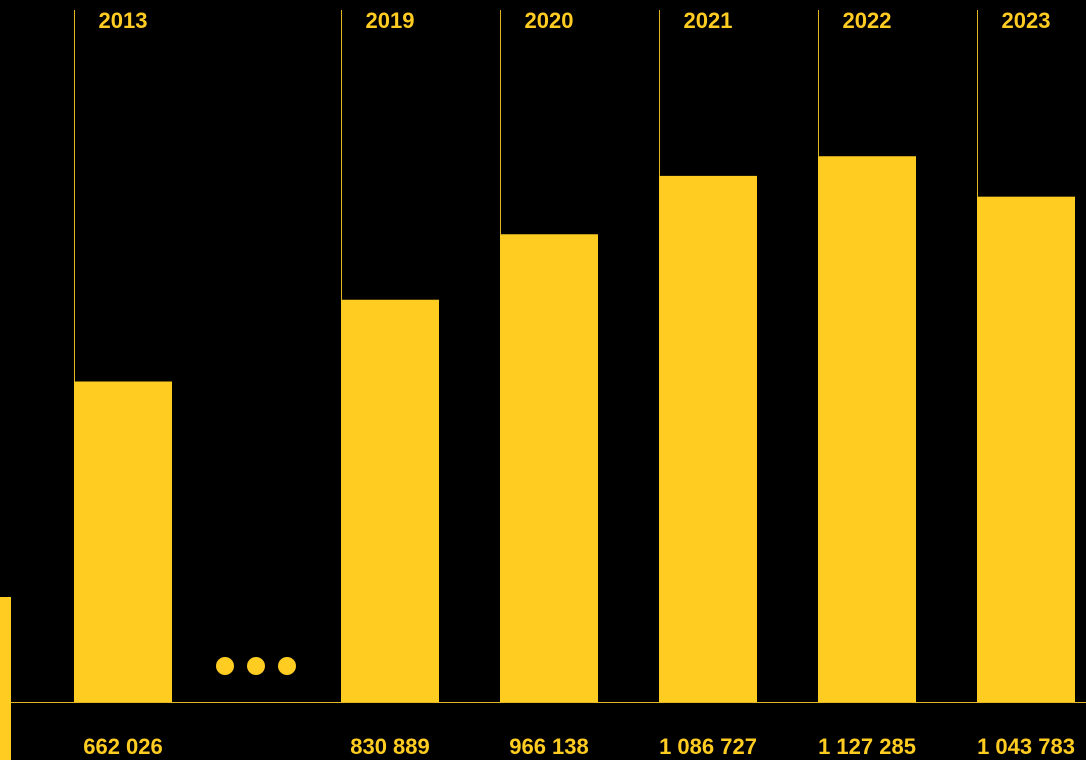 The height and width of the screenshot is (760, 1086). What do you see at coordinates (708, 438) in the screenshot?
I see `bar-2021` at bounding box center [708, 438].